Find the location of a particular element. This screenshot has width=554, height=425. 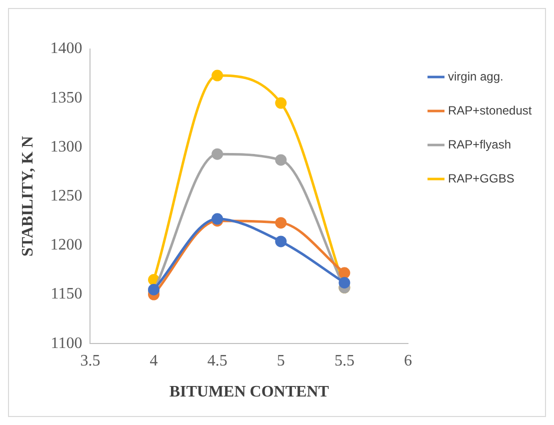

legend-label: virgin agg. is located at coordinates (476, 76).